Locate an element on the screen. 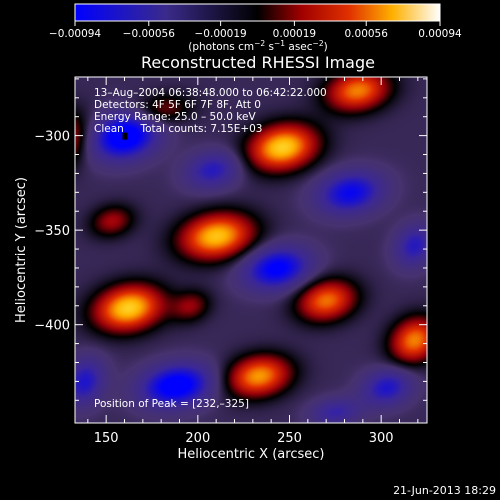  x-tick-label: 150 is located at coordinates (106, 438).